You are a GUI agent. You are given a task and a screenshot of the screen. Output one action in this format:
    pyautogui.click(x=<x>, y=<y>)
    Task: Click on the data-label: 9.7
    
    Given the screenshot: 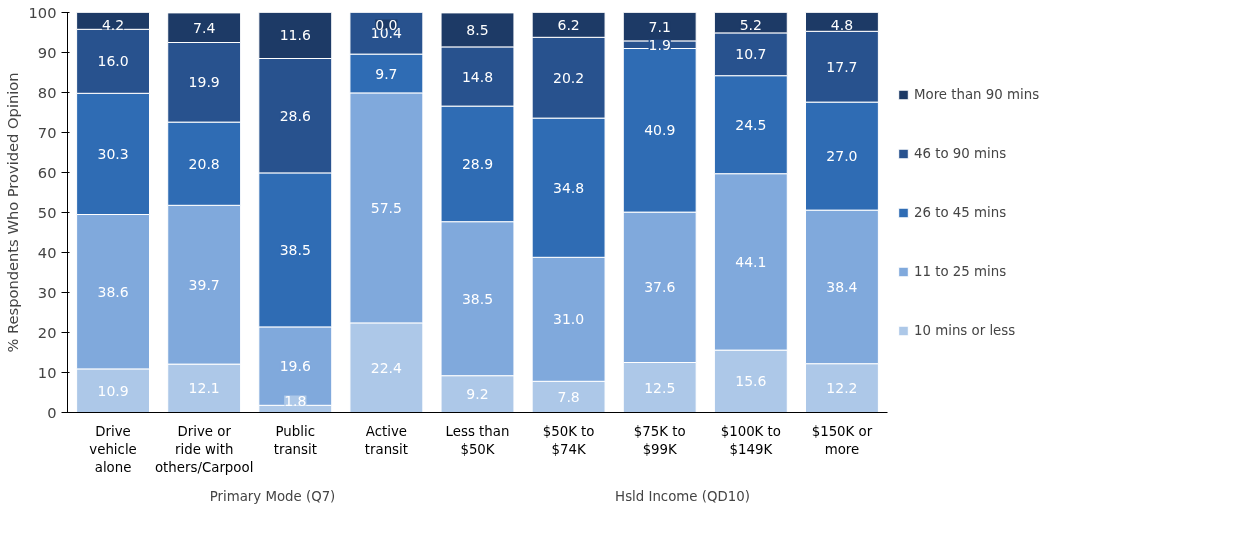 What is the action you would take?
    pyautogui.click(x=386, y=73)
    